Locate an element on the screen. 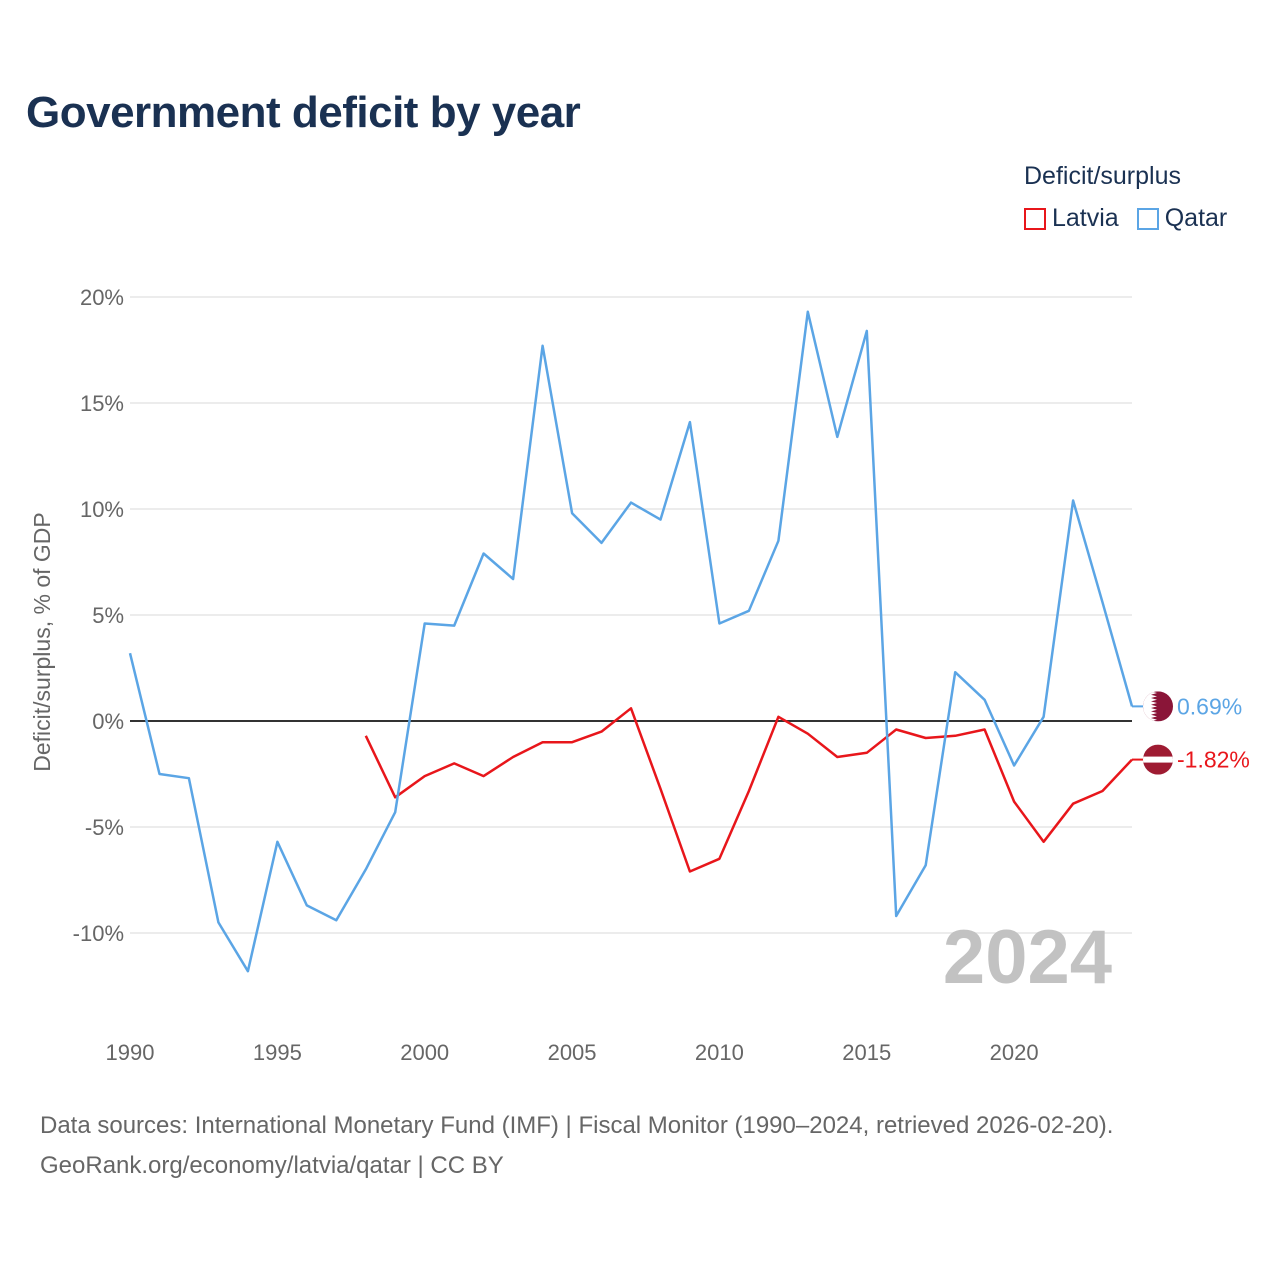 The width and height of the screenshot is (1280, 1280). latvia-flag-icon is located at coordinates (1158, 759).